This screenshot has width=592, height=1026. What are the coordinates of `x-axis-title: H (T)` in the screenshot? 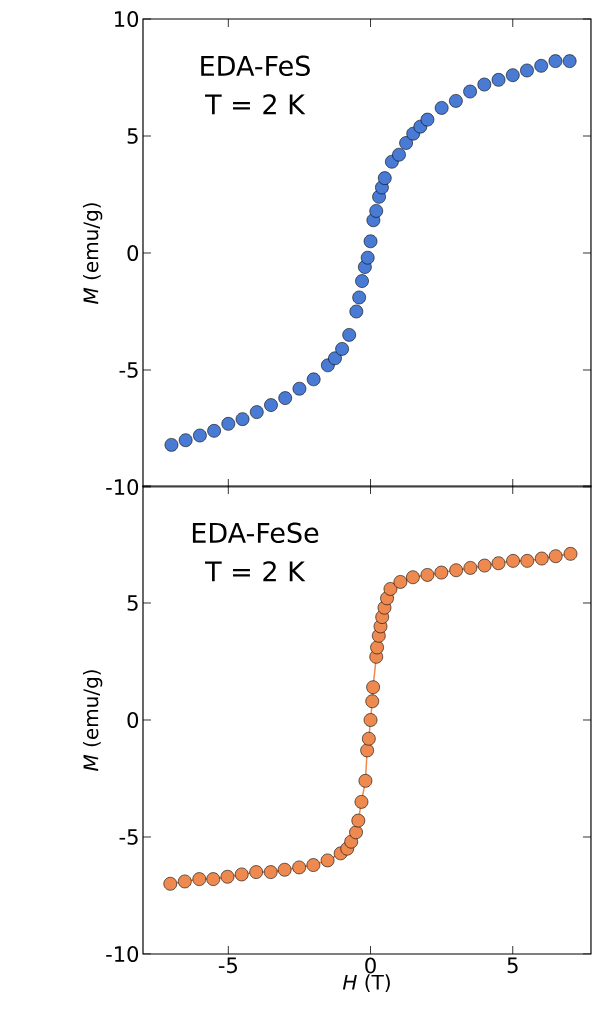 It's located at (366, 983).